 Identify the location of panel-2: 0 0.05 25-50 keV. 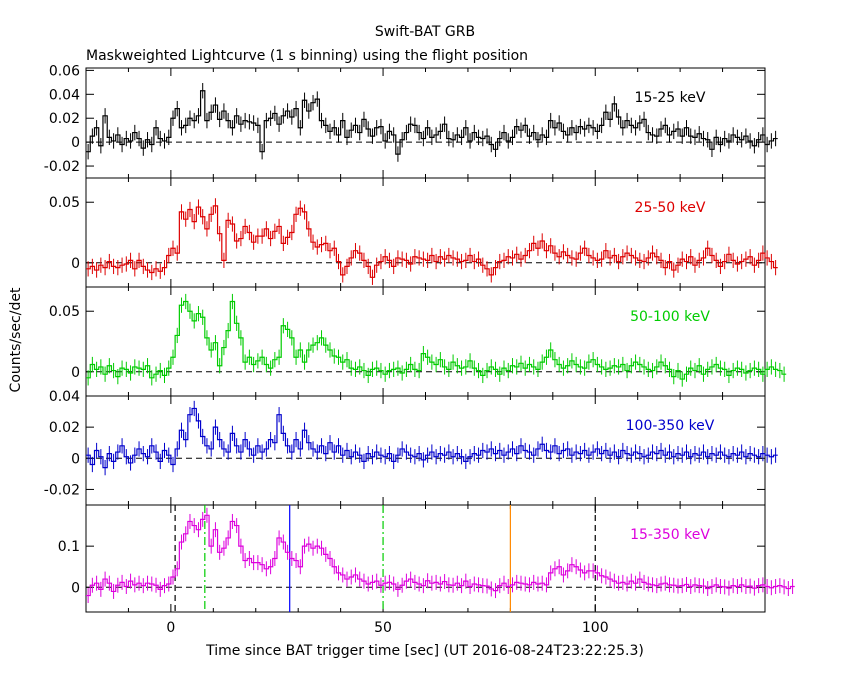
(413, 232).